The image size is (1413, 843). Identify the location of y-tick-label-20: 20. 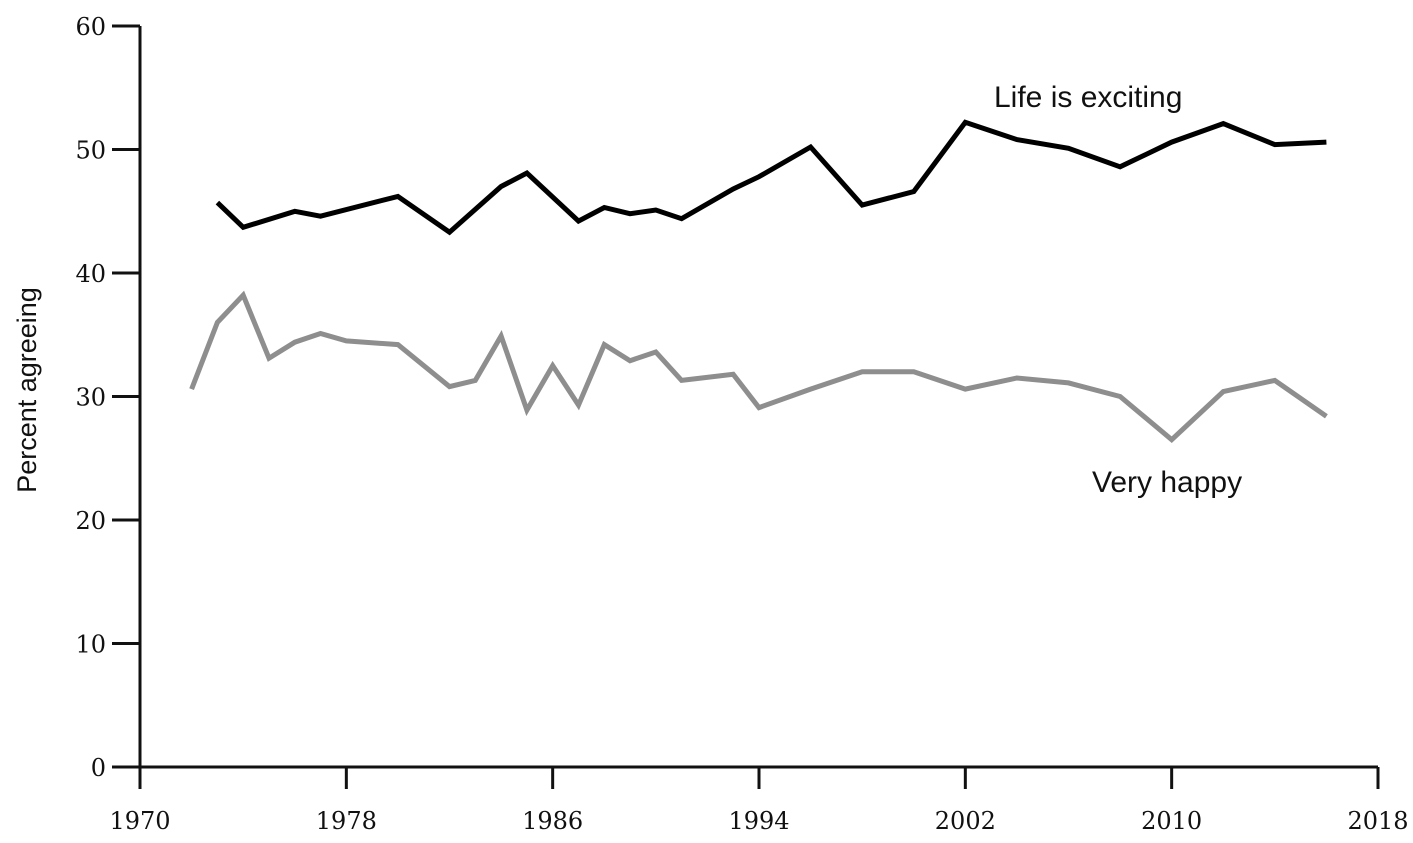
(90, 521).